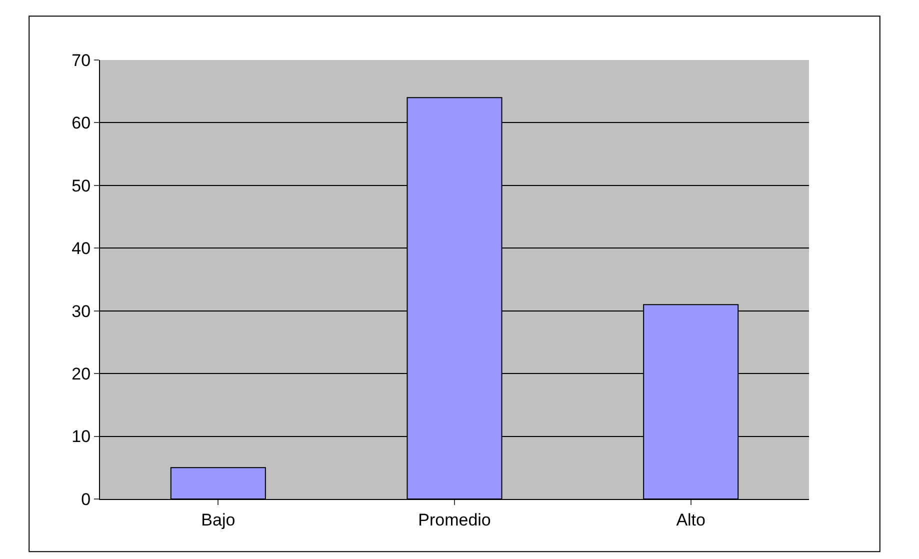 The image size is (919, 559). What do you see at coordinates (81, 374) in the screenshot?
I see `y-tick-label: 20` at bounding box center [81, 374].